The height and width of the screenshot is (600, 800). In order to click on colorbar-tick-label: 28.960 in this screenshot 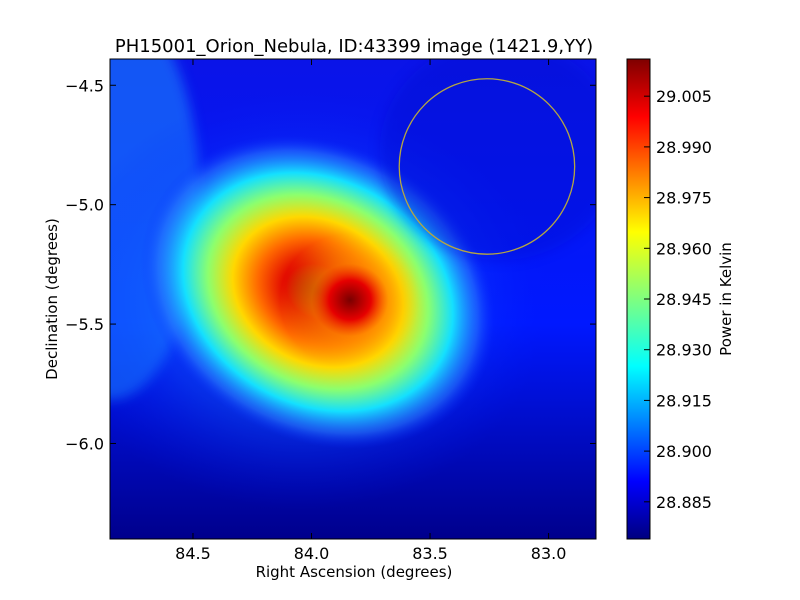, I will do `click(684, 248)`.